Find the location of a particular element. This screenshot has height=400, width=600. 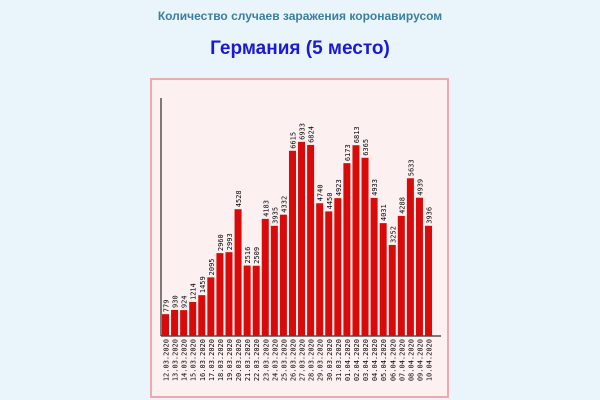

data-label: 5633 is located at coordinates (411, 167).